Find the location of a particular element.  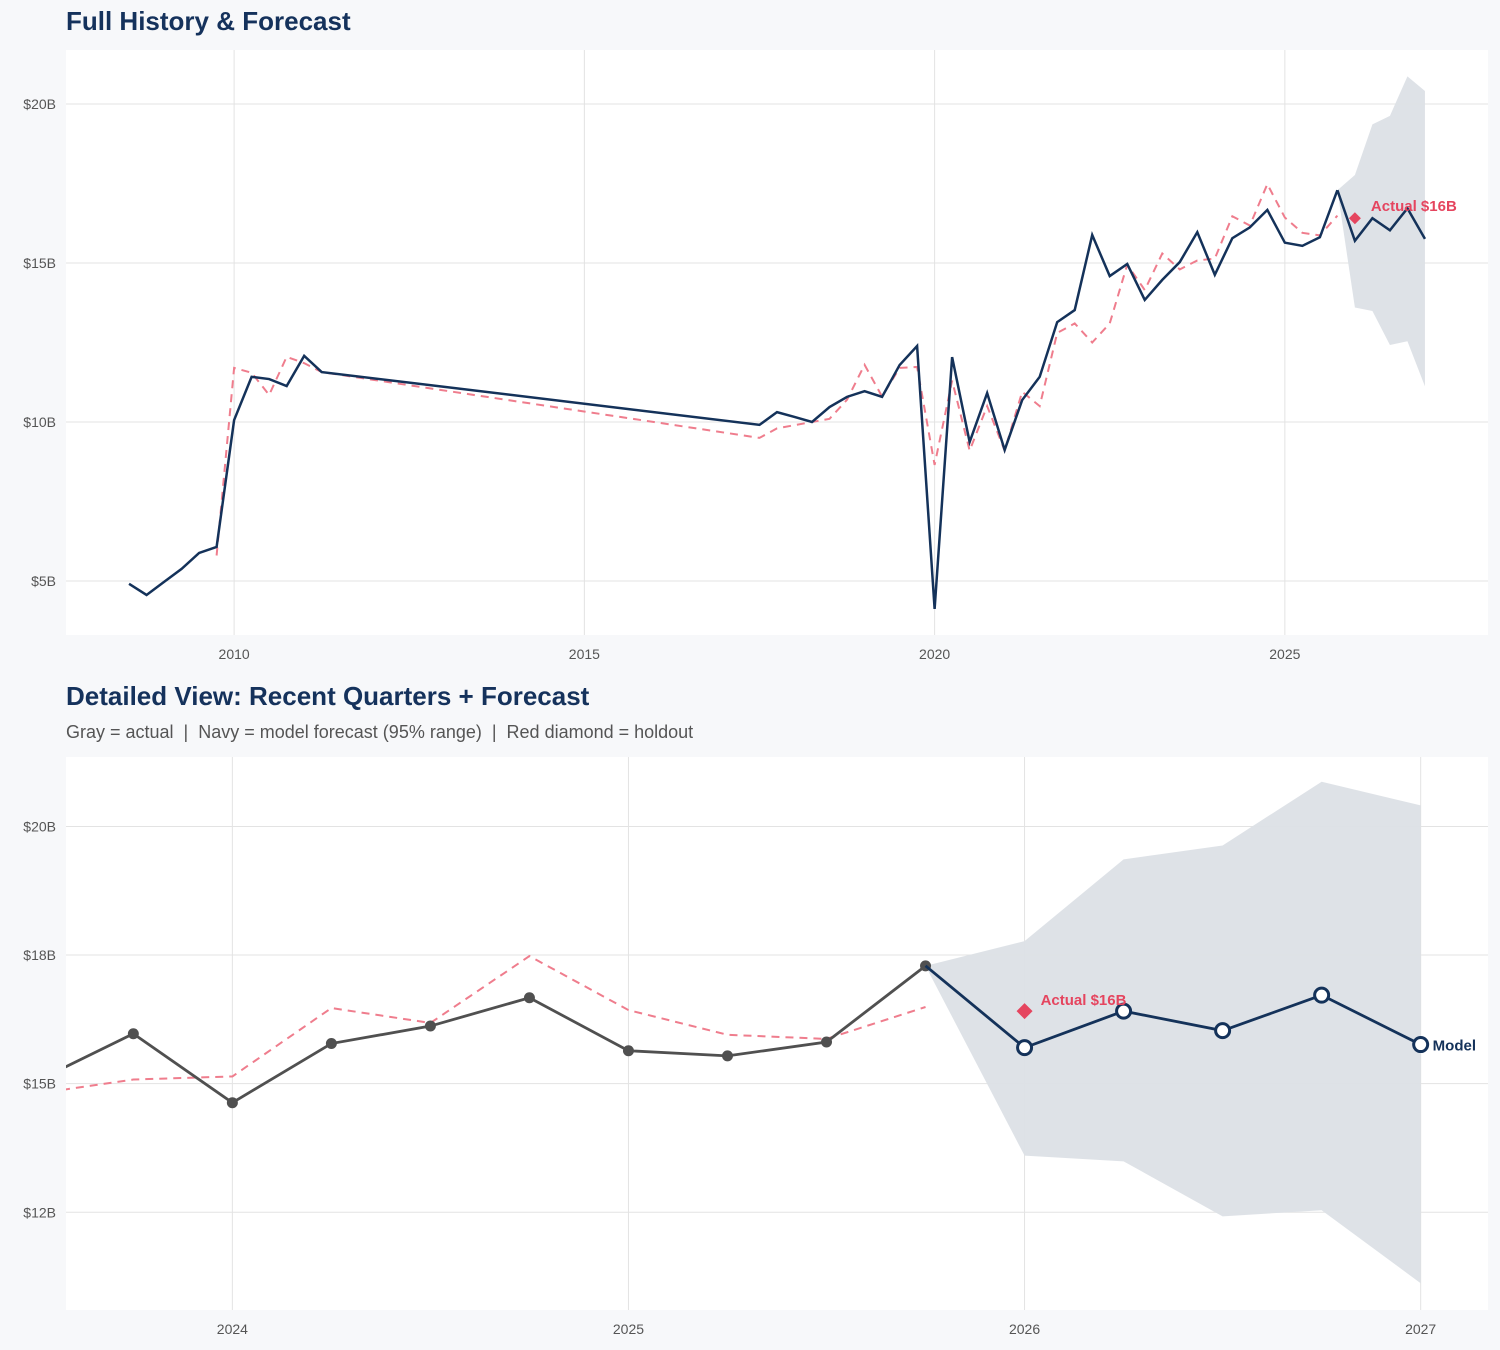

x-tick-label: 2010 is located at coordinates (234, 654).